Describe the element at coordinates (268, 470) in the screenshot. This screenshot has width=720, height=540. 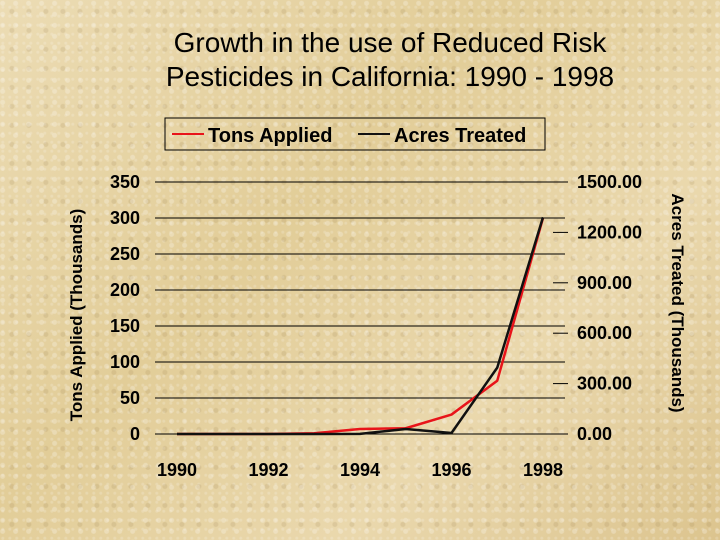
I see `x-tick-label: 1992` at that location.